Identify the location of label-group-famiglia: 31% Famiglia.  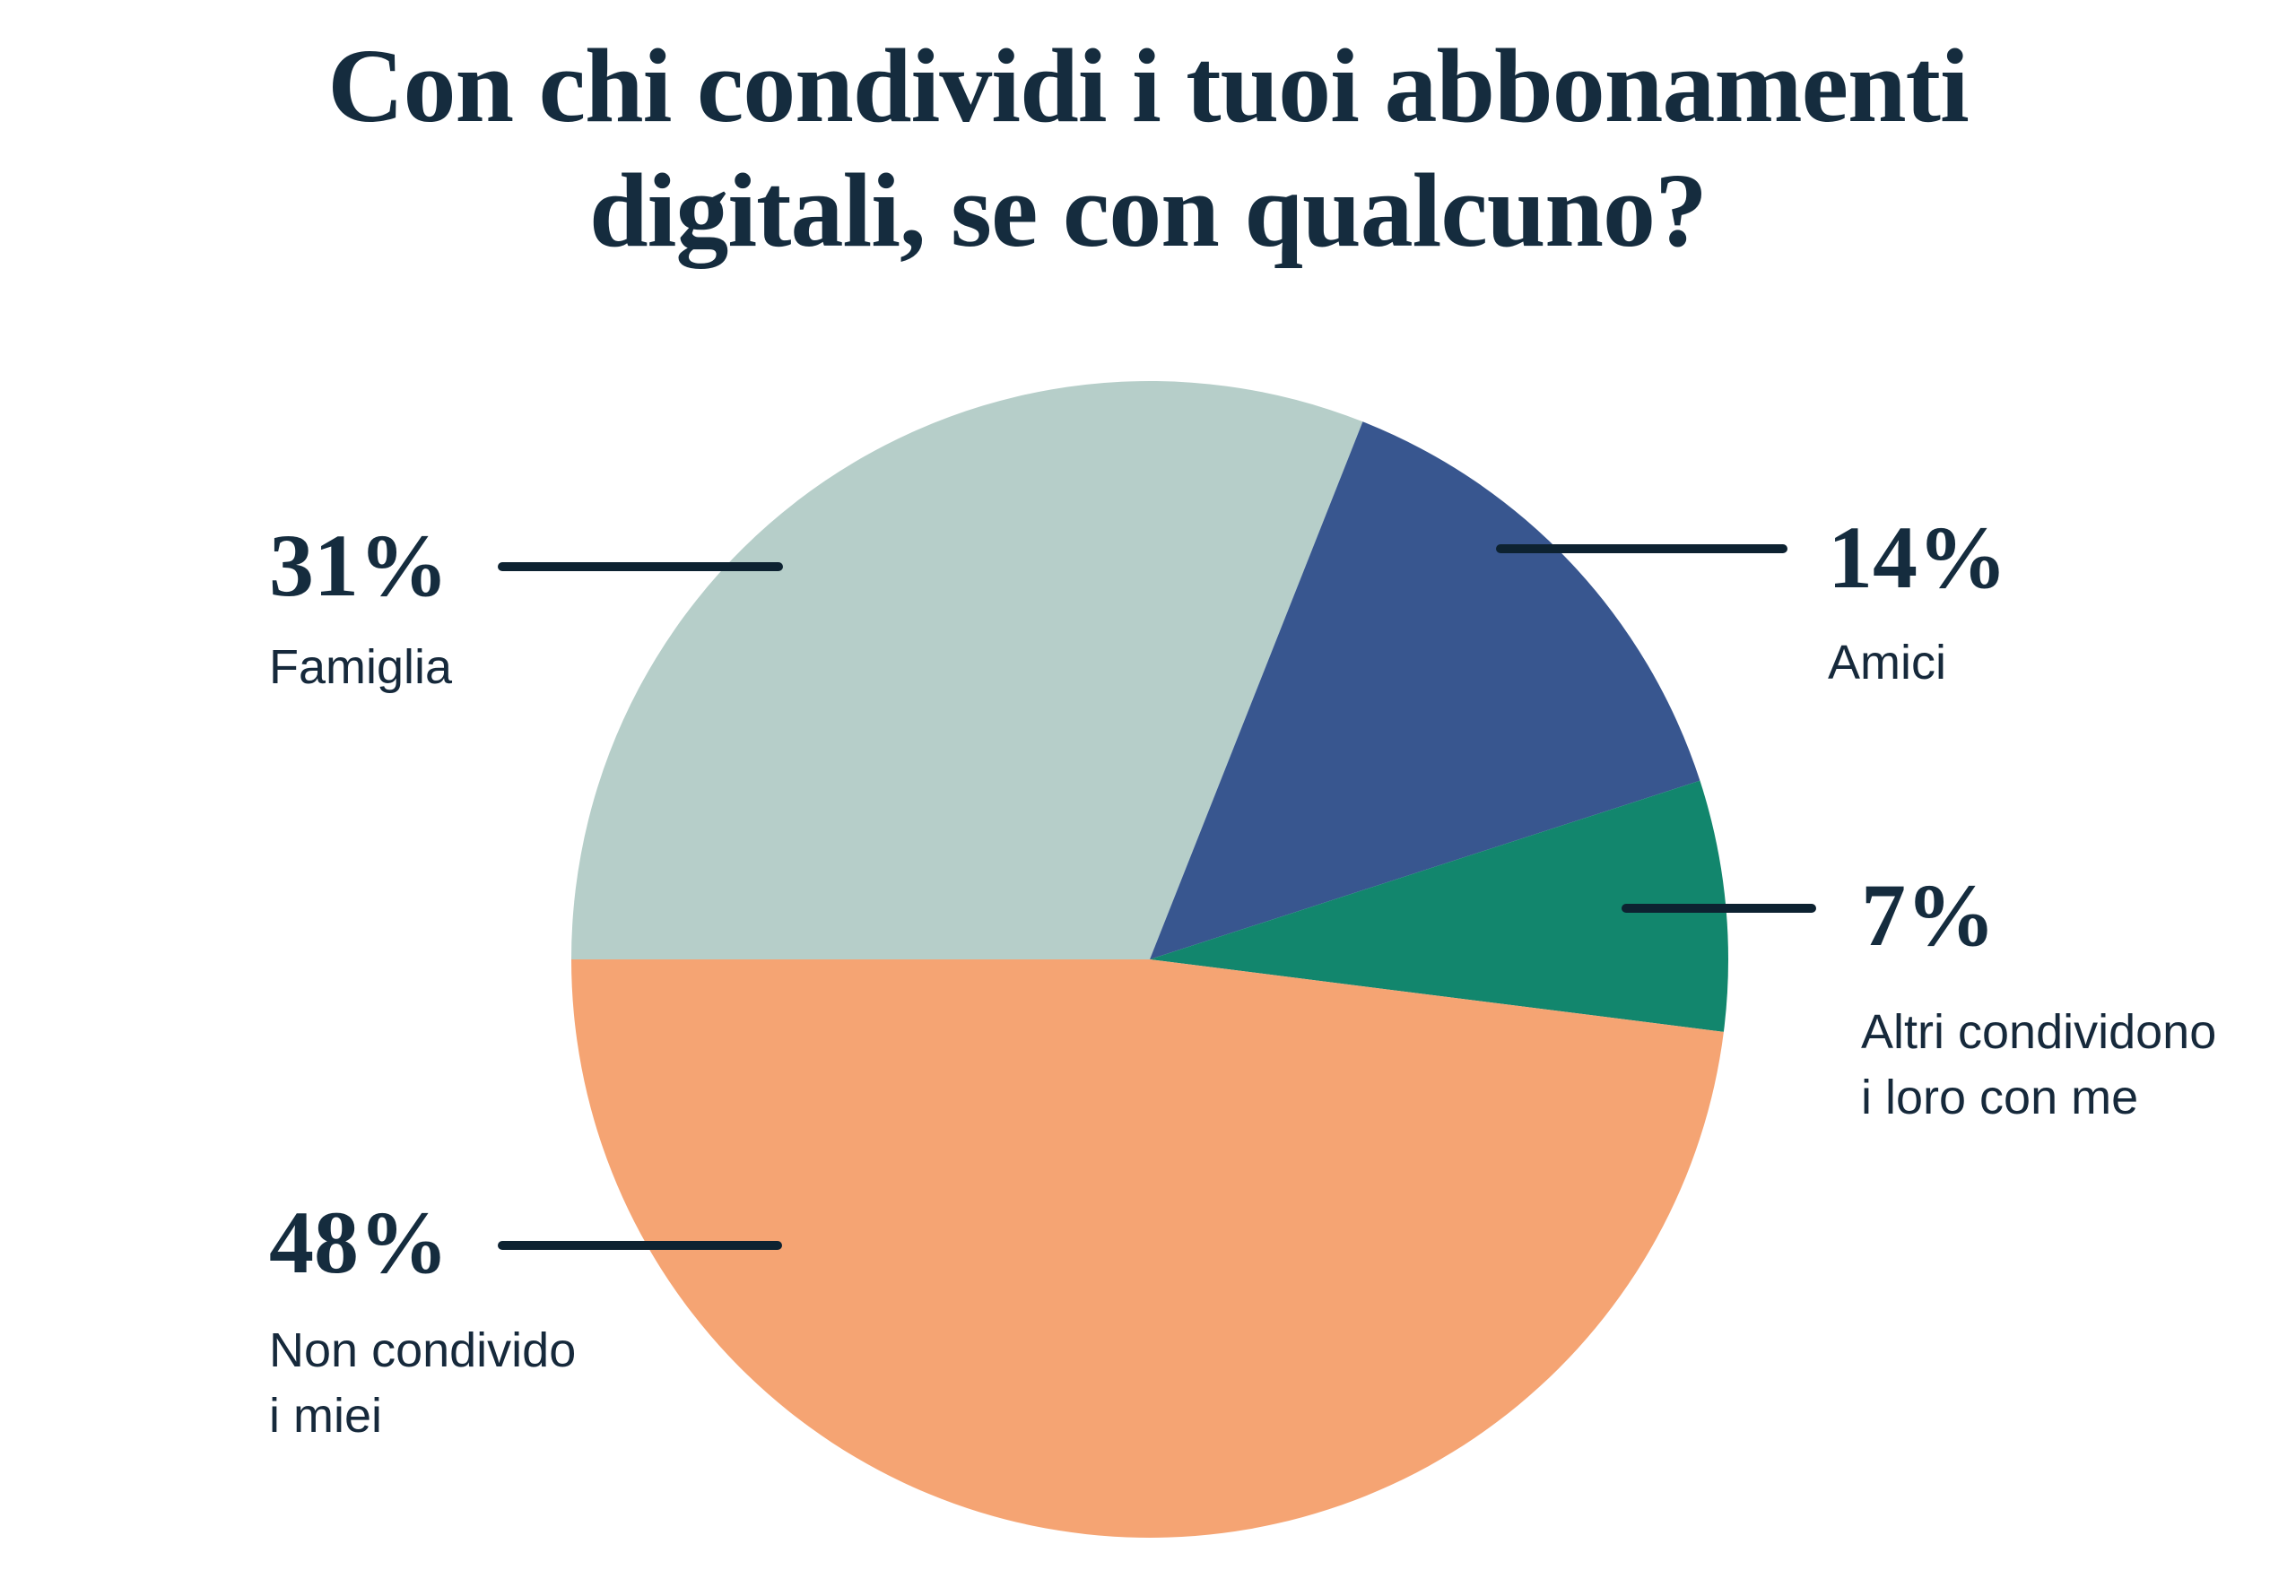
(360, 611).